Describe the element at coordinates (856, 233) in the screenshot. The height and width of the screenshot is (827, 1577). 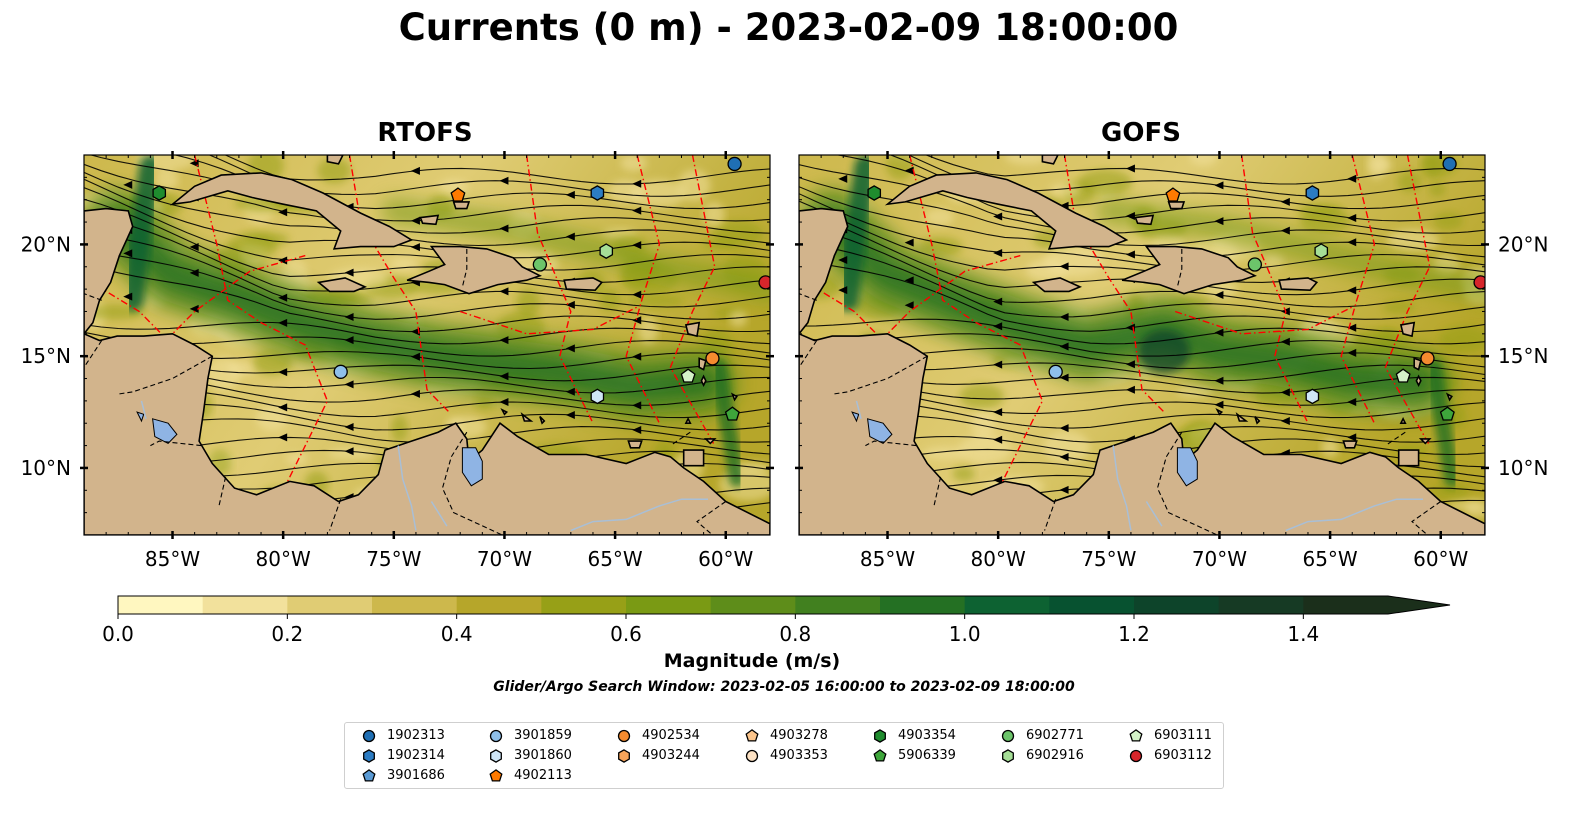
I see `yucatan-current` at that location.